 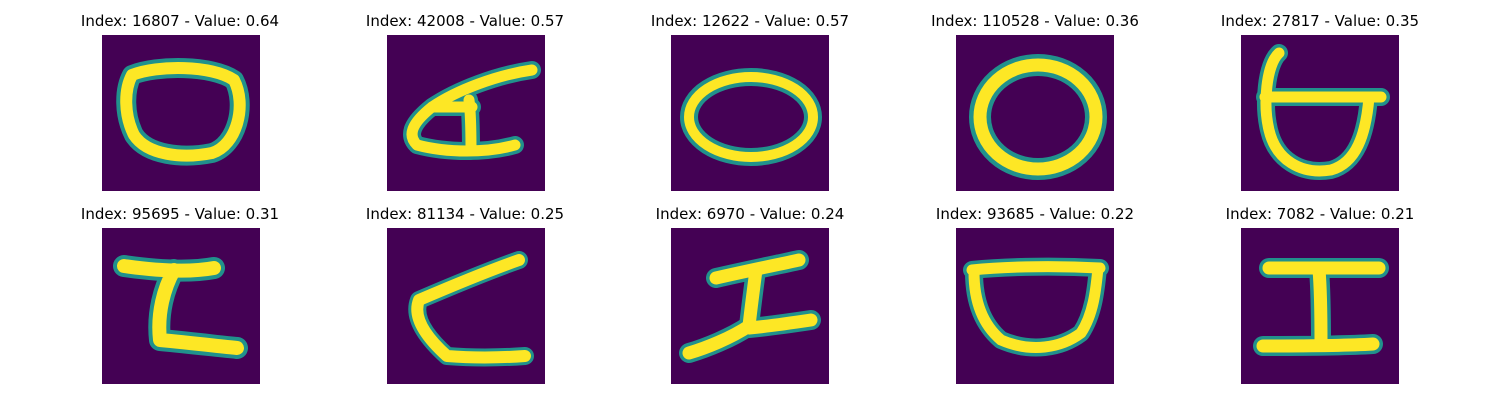 I want to click on panel-title: Index: 7082 - Value: 0.21, so click(x=1320, y=214).